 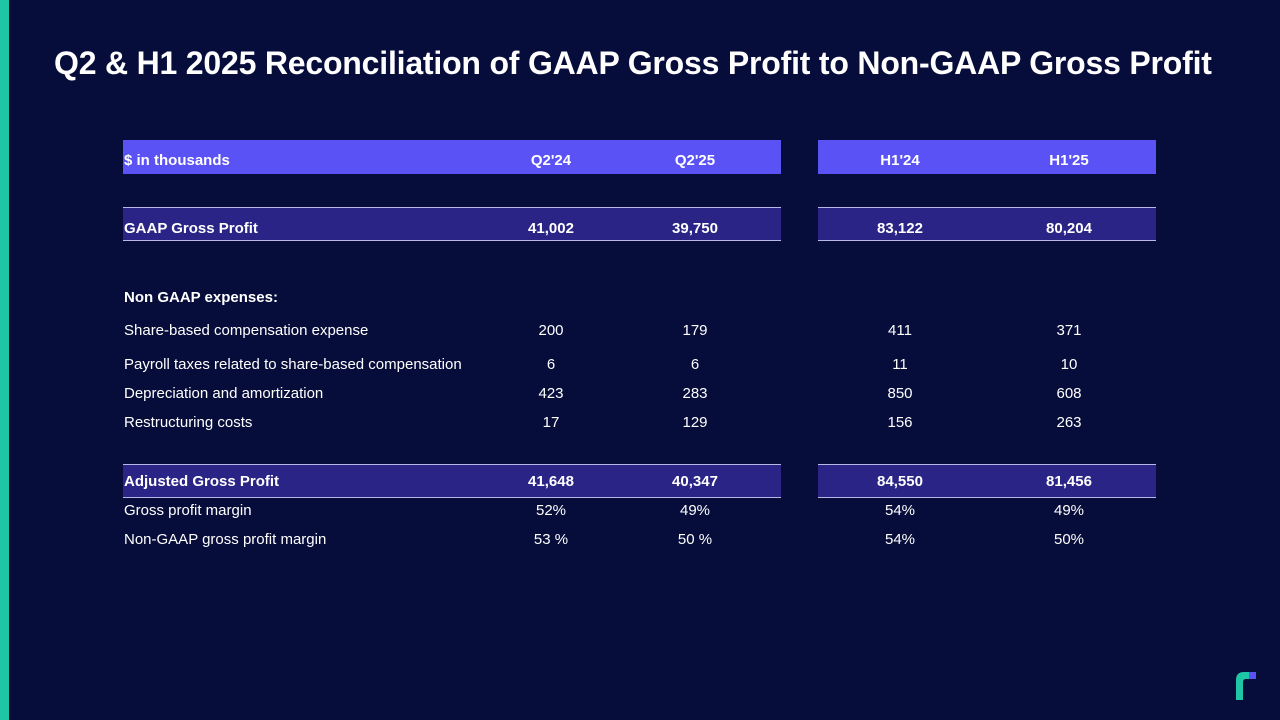 I want to click on gaap-value: 39,750, so click(x=695, y=228).